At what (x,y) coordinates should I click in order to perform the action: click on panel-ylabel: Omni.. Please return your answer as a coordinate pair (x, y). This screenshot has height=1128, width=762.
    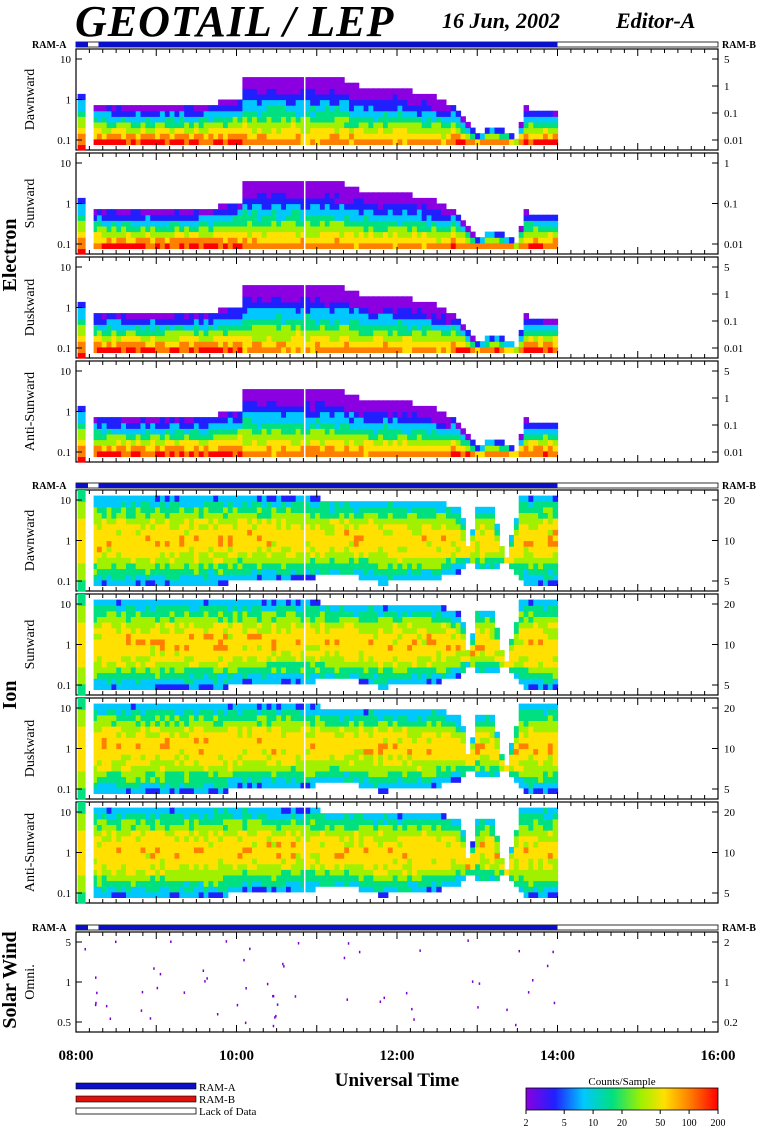
    Looking at the image, I should click on (30, 981).